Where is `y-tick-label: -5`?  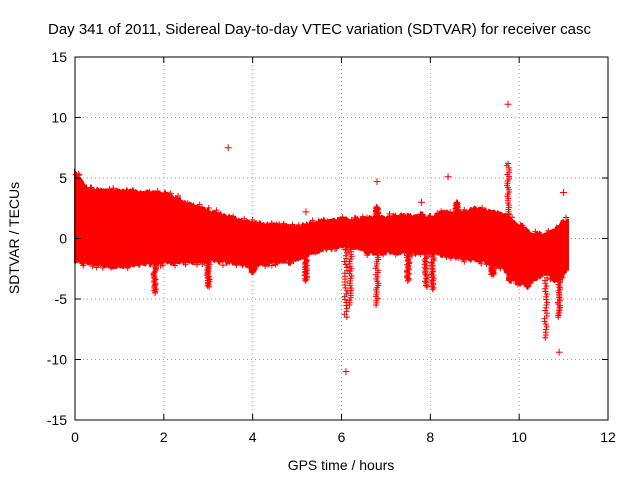 y-tick-label: -5 is located at coordinates (61, 299).